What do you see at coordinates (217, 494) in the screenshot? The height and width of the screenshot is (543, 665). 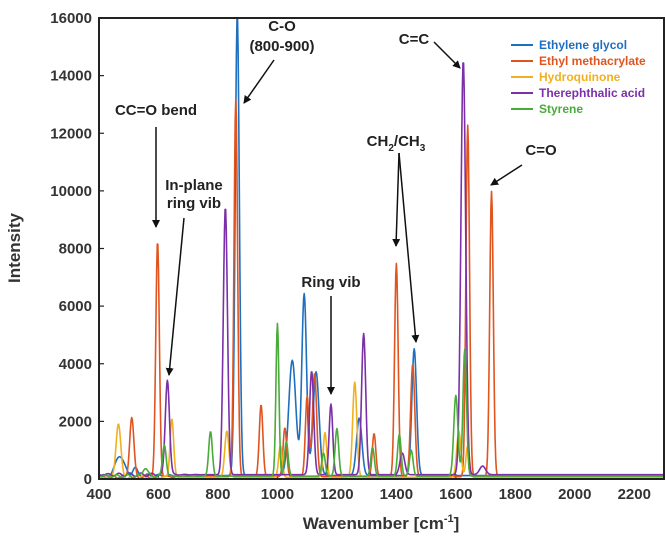 I see `x-tick-label: 800` at bounding box center [217, 494].